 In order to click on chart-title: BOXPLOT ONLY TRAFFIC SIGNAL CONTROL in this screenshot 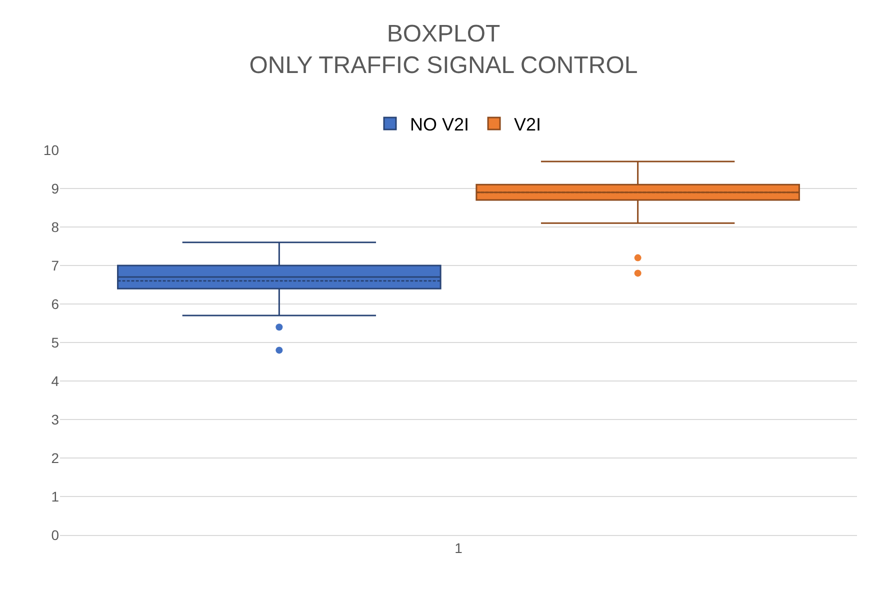, I will do `click(443, 49)`.